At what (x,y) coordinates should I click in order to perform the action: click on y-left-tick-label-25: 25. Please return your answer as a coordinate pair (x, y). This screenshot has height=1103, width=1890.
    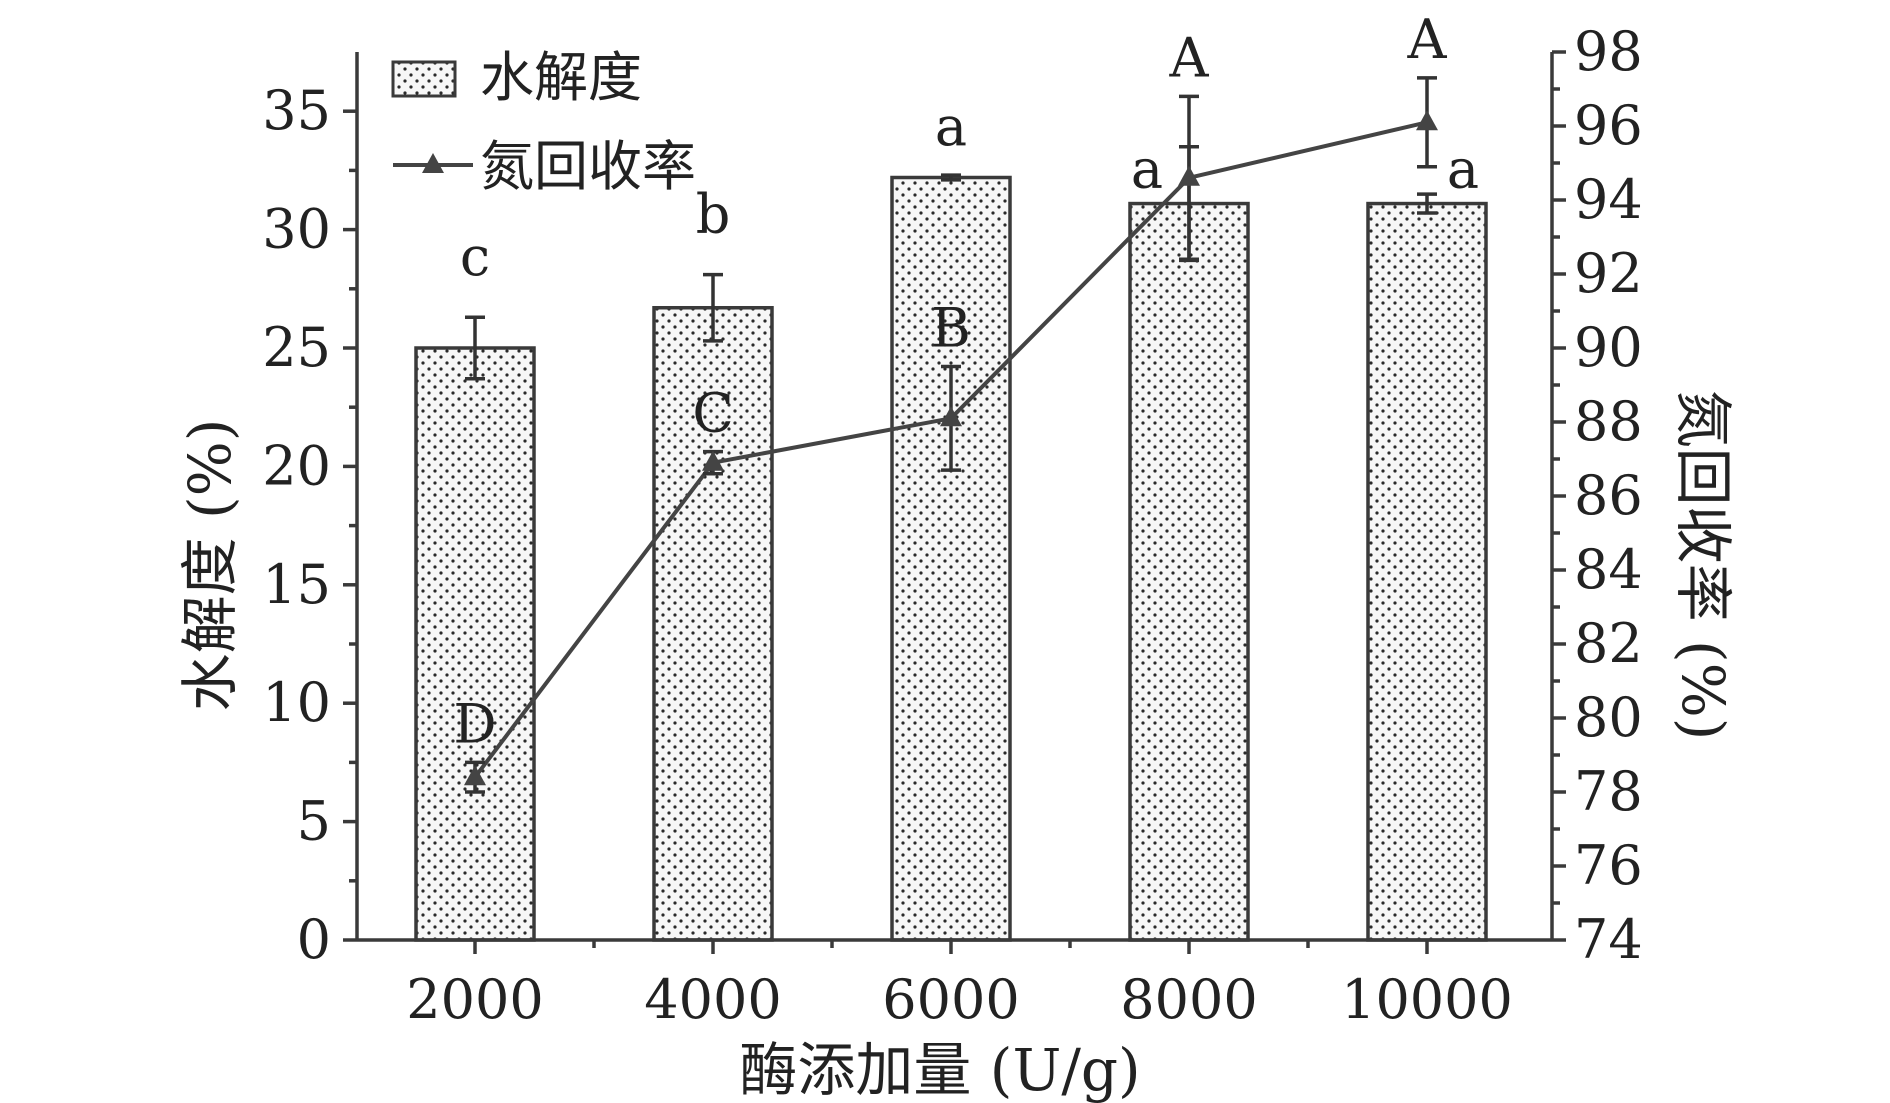
    Looking at the image, I should click on (296, 347).